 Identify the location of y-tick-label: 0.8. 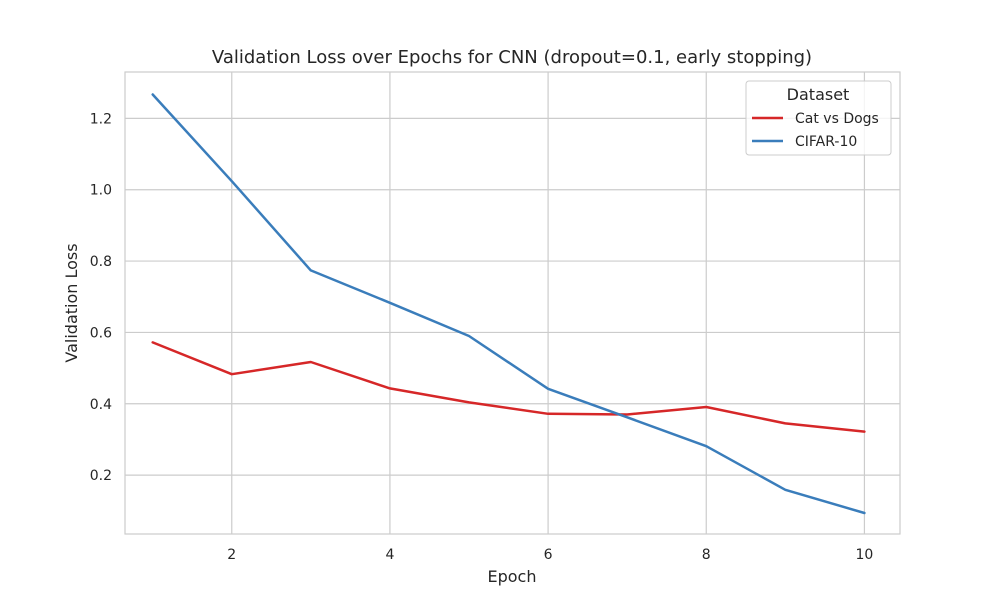
(101, 262).